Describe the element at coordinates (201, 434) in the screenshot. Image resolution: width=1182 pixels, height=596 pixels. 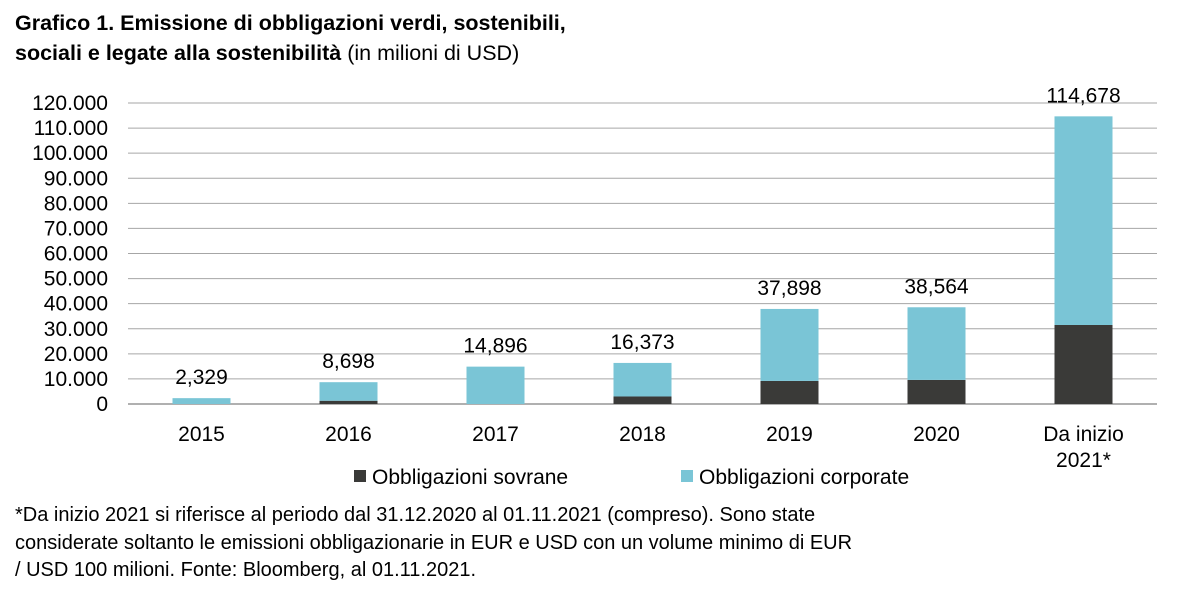
I see `x-tick-label: 2015` at that location.